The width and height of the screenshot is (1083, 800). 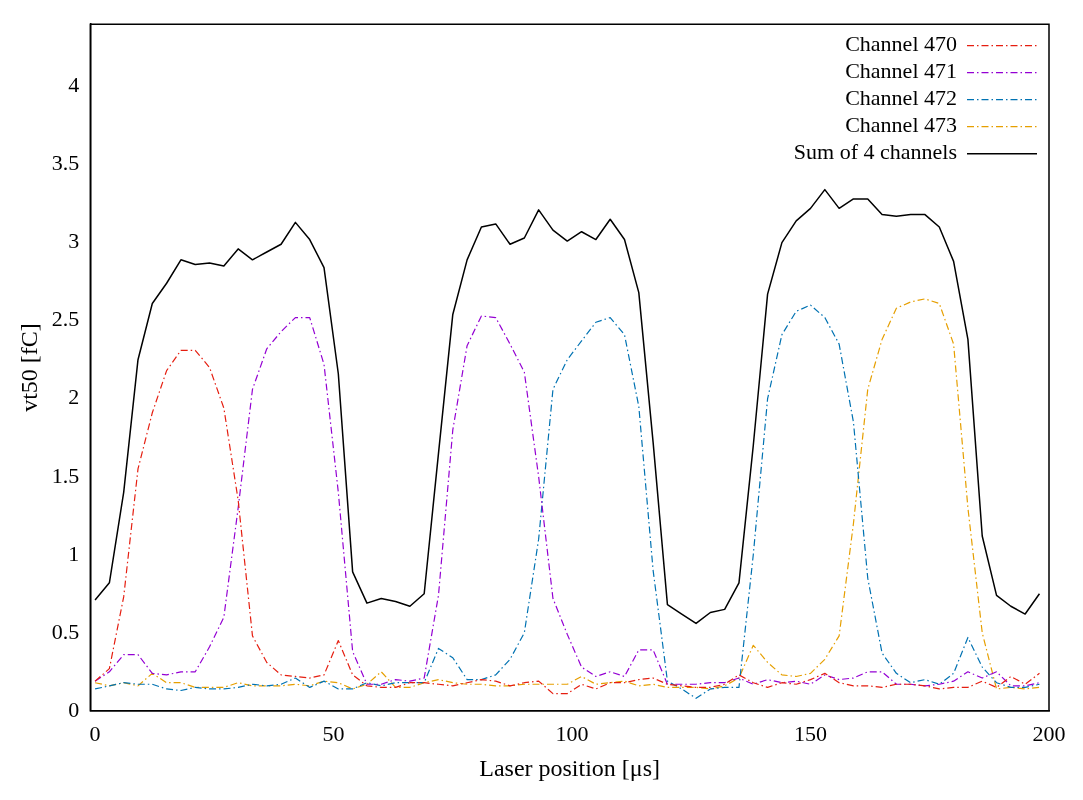 I want to click on x-tick-label: 100, so click(x=572, y=733).